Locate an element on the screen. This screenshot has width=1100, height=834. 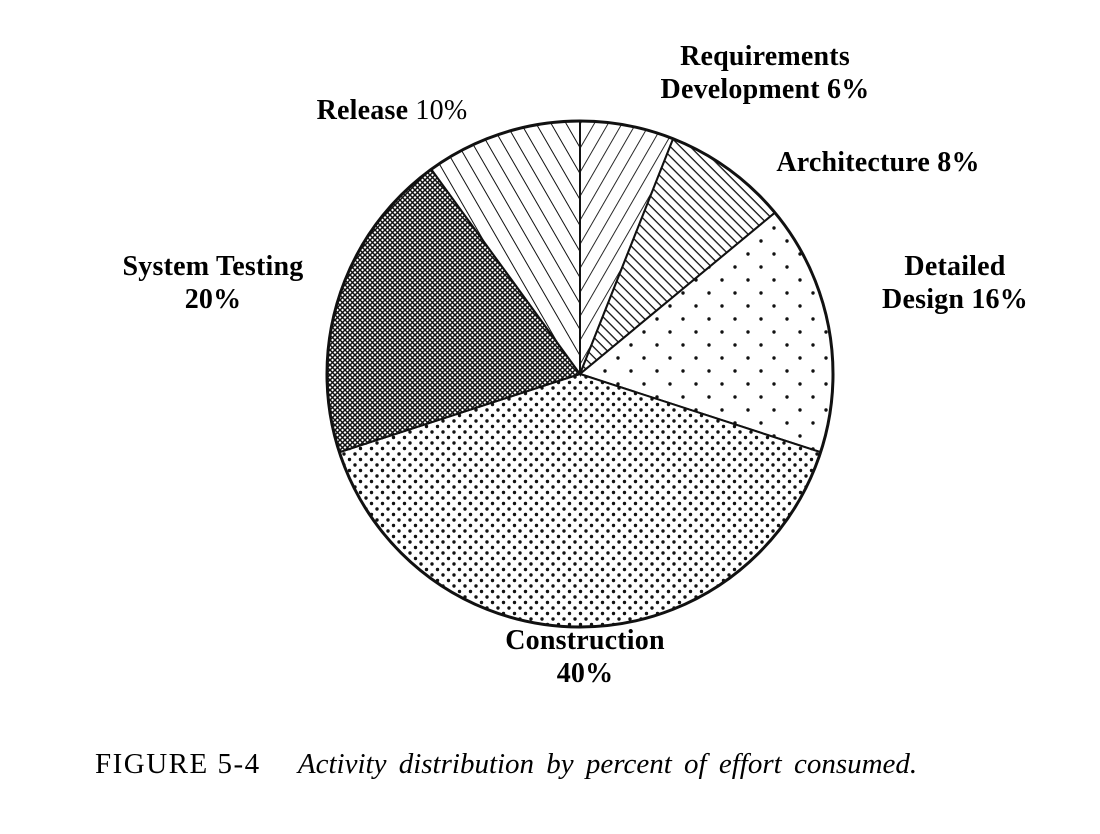
label-construction-line2: 40% is located at coordinates (585, 674).